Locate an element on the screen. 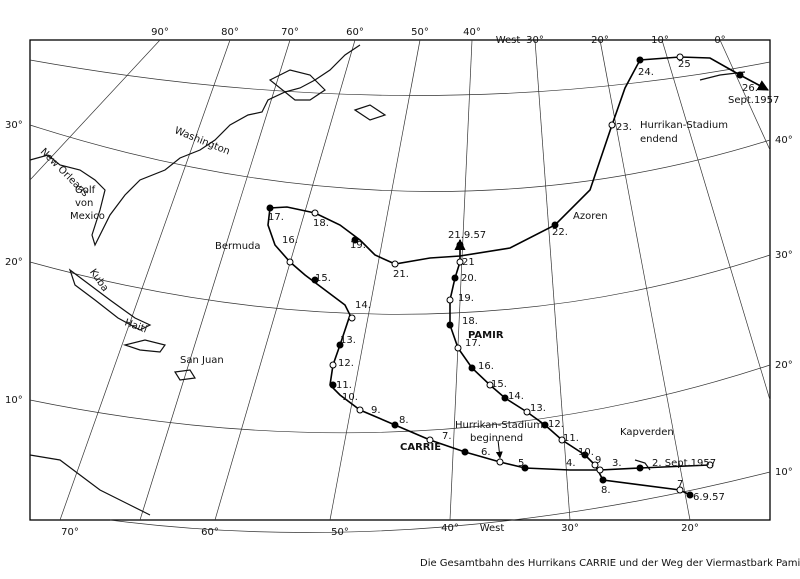  pamir-date: 17. is located at coordinates (473, 343).